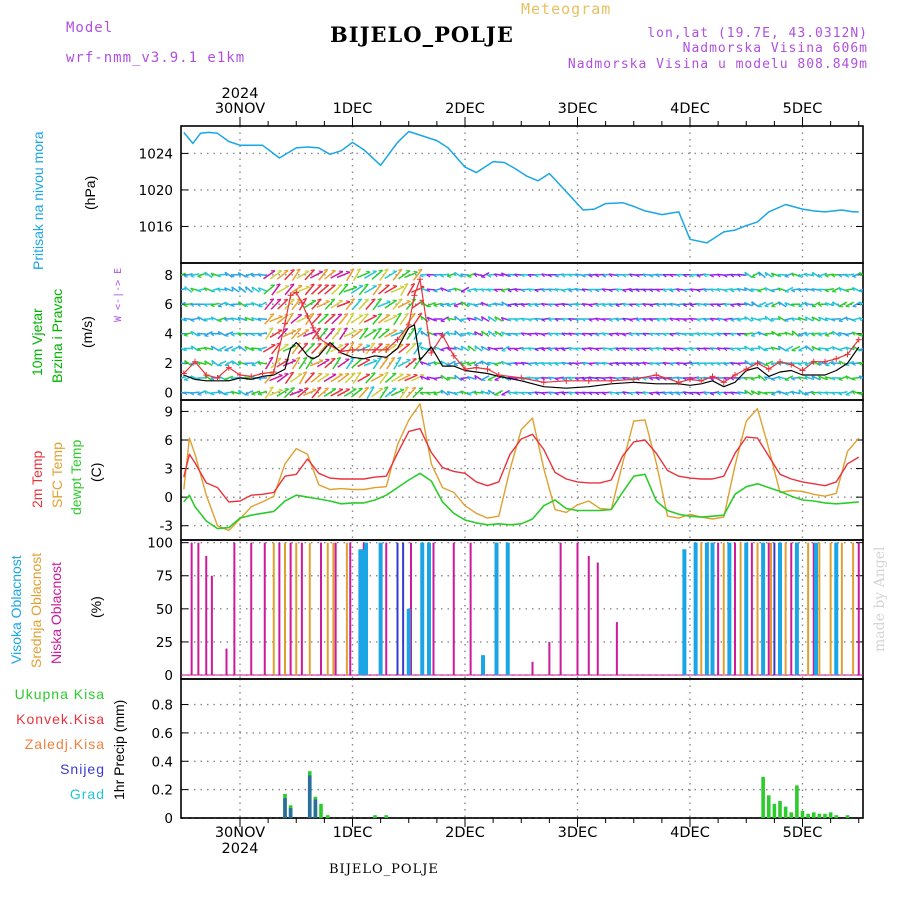 This screenshot has width=900, height=900. Describe the element at coordinates (164, 610) in the screenshot. I see `ytick-label-cloud: 50` at that location.